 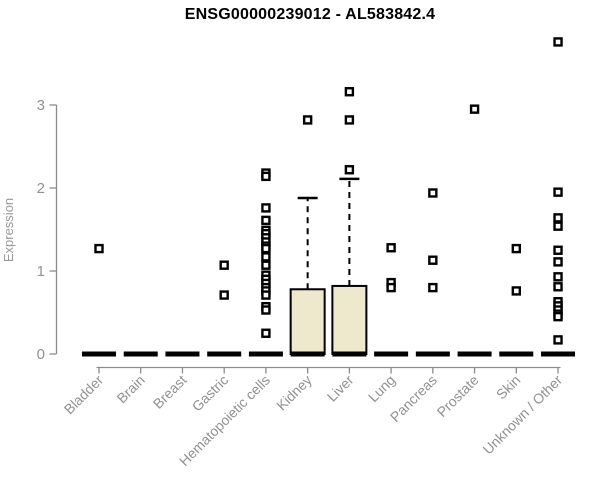 What do you see at coordinates (130, 389) in the screenshot?
I see `x-tick-label: Brain` at bounding box center [130, 389].